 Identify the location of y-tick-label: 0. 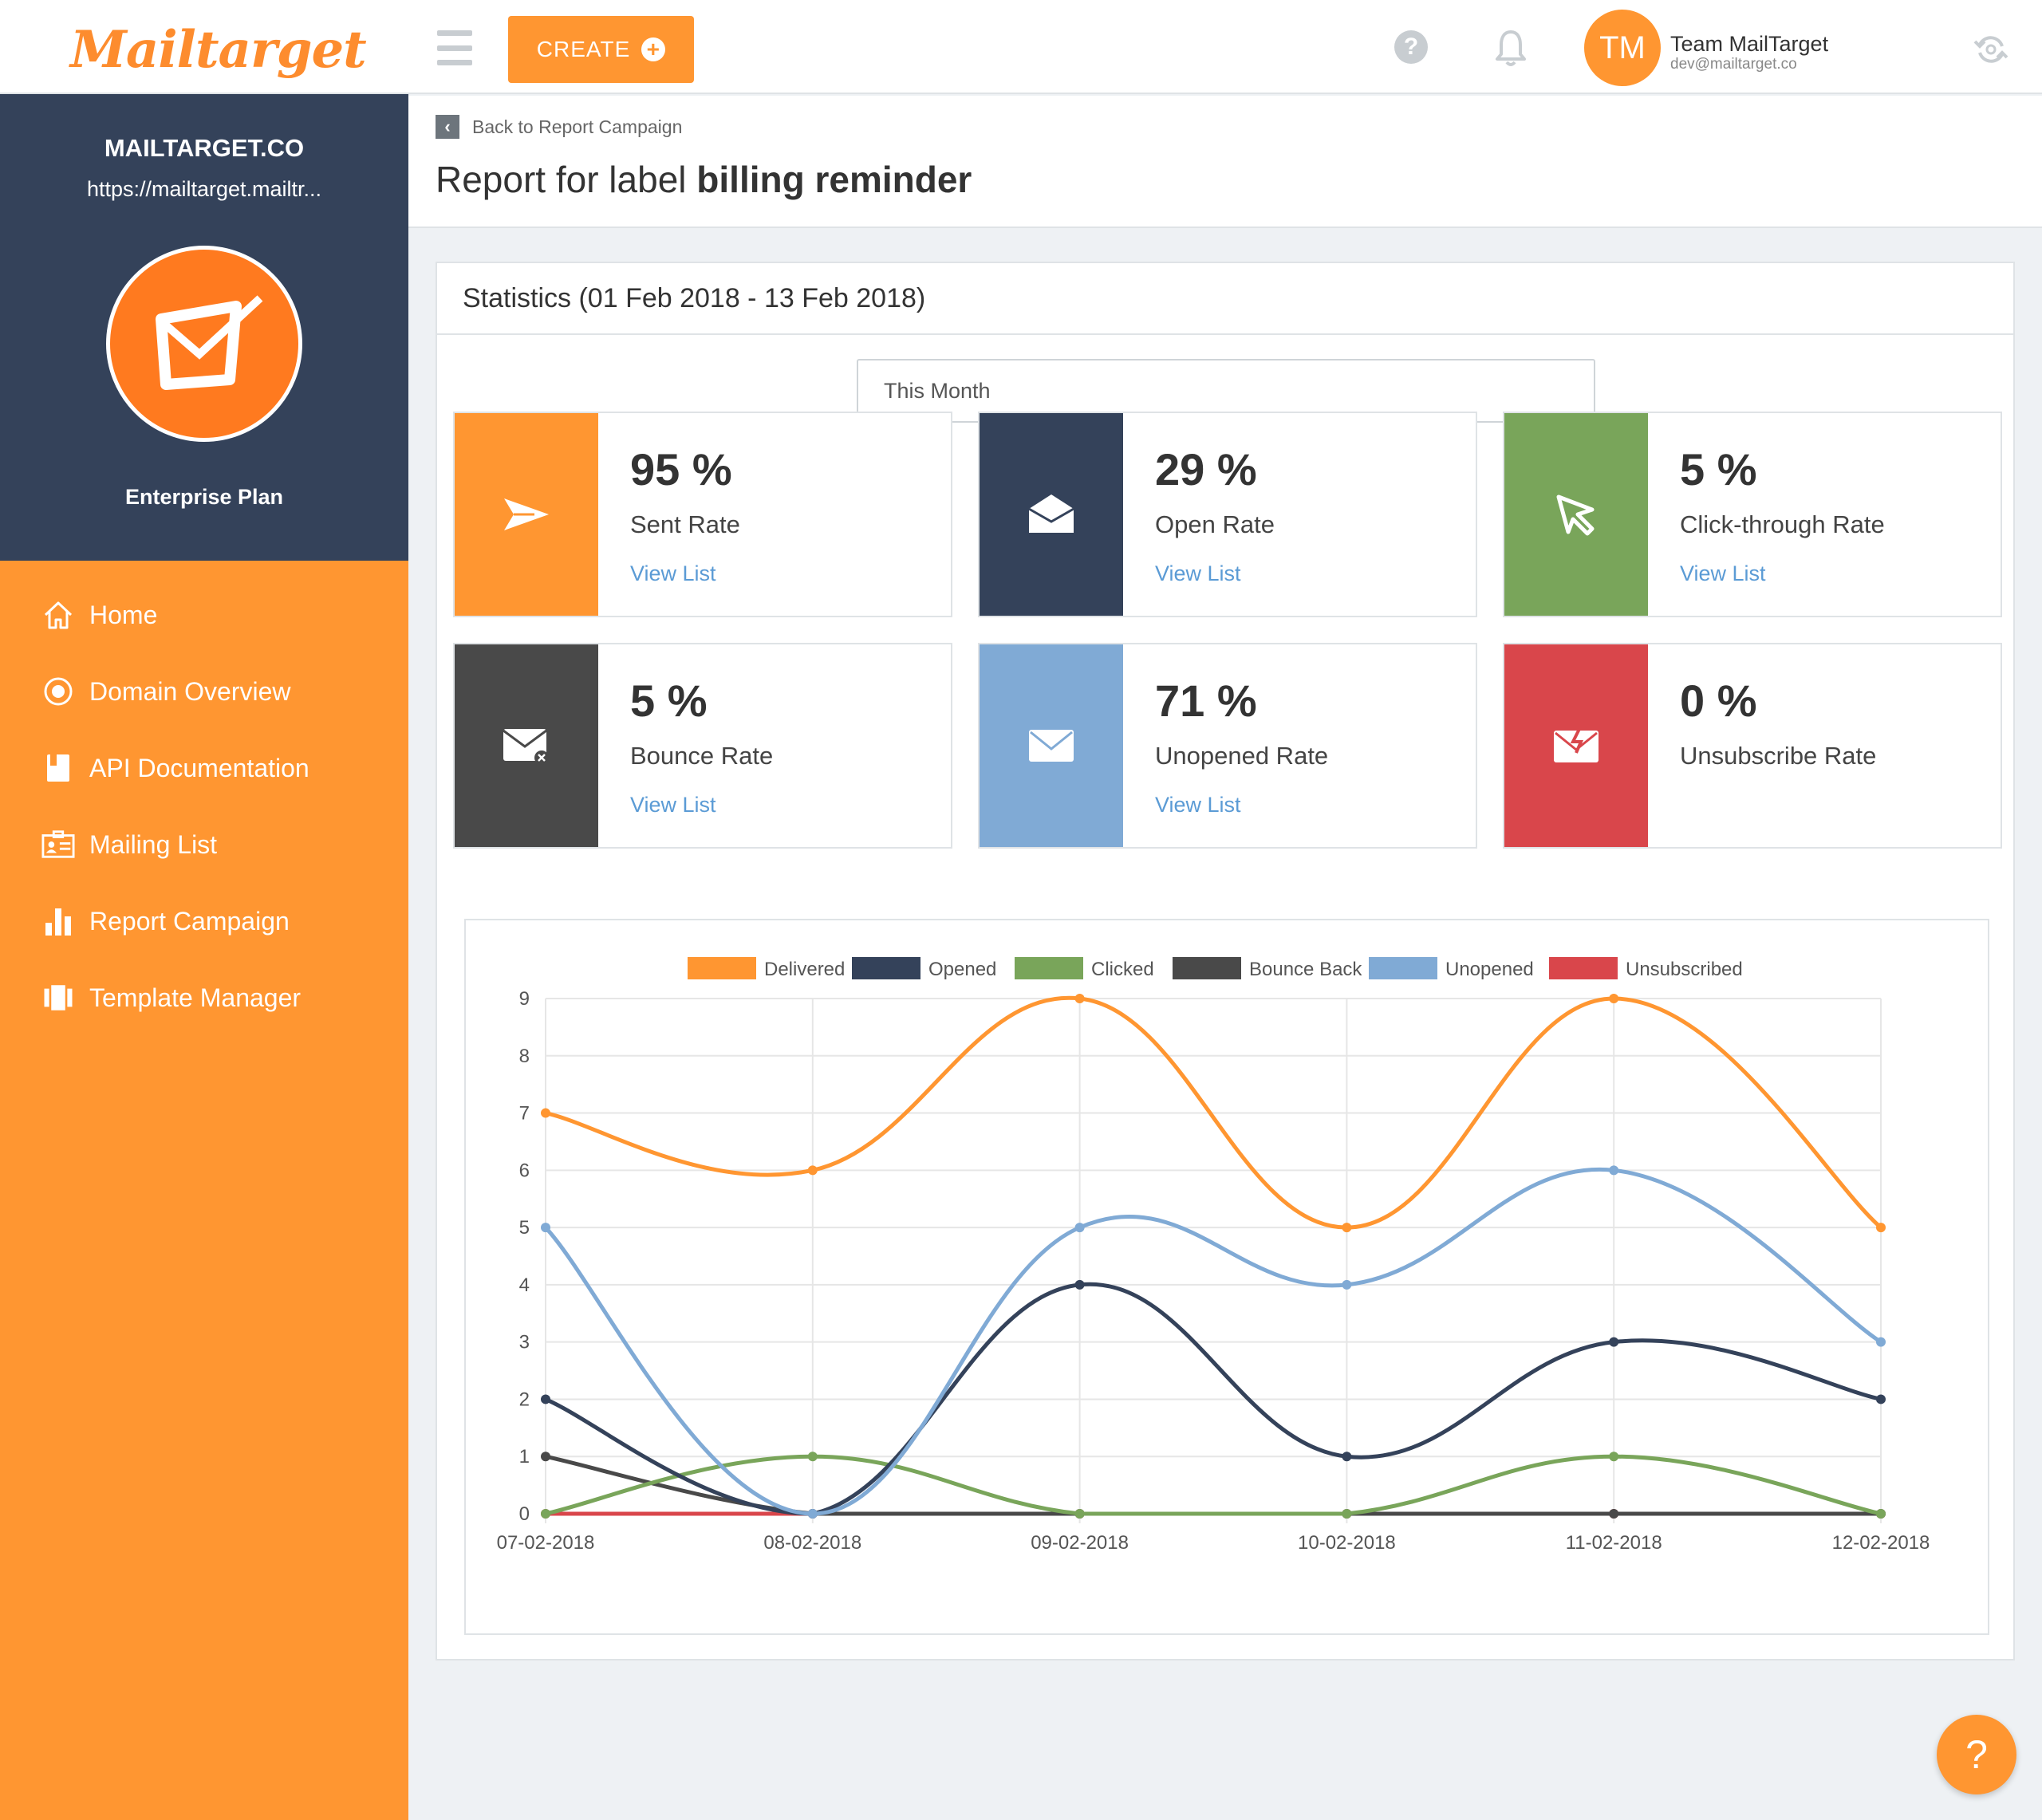
(524, 1514).